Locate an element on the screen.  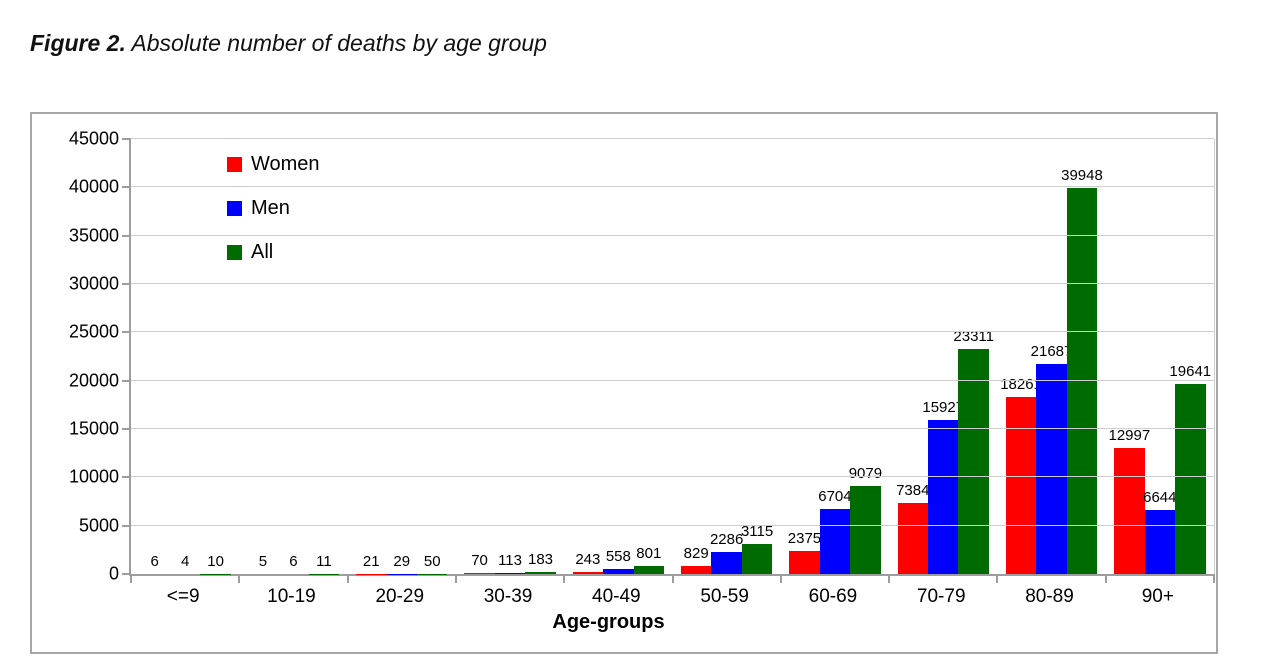
data-label: 29 is located at coordinates (402, 561).